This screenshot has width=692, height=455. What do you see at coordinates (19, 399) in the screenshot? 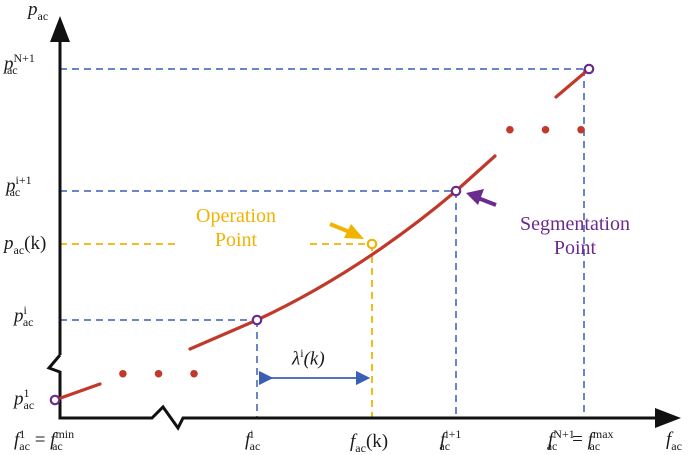
I see `y-label-p1-base: p` at bounding box center [19, 399].